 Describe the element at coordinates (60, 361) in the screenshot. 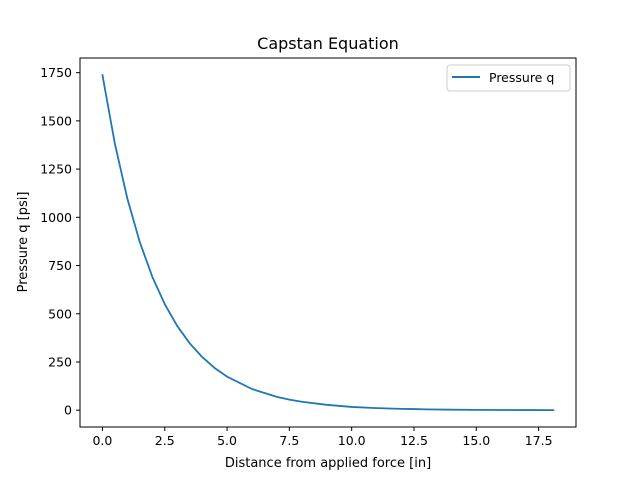

I see `y-tick-label: 250` at that location.